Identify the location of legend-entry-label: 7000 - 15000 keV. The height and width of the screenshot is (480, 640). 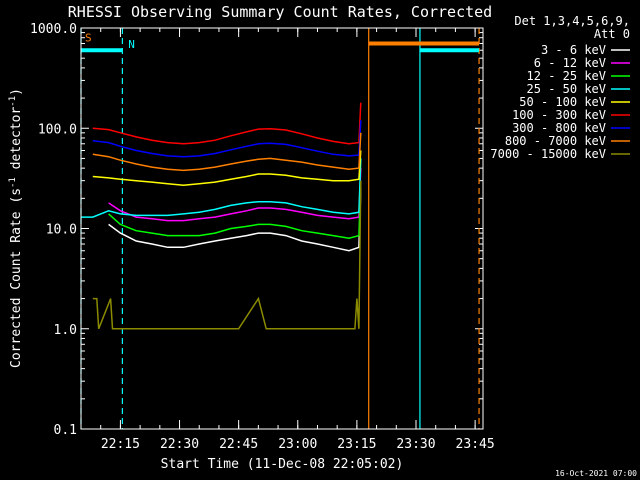
(548, 154).